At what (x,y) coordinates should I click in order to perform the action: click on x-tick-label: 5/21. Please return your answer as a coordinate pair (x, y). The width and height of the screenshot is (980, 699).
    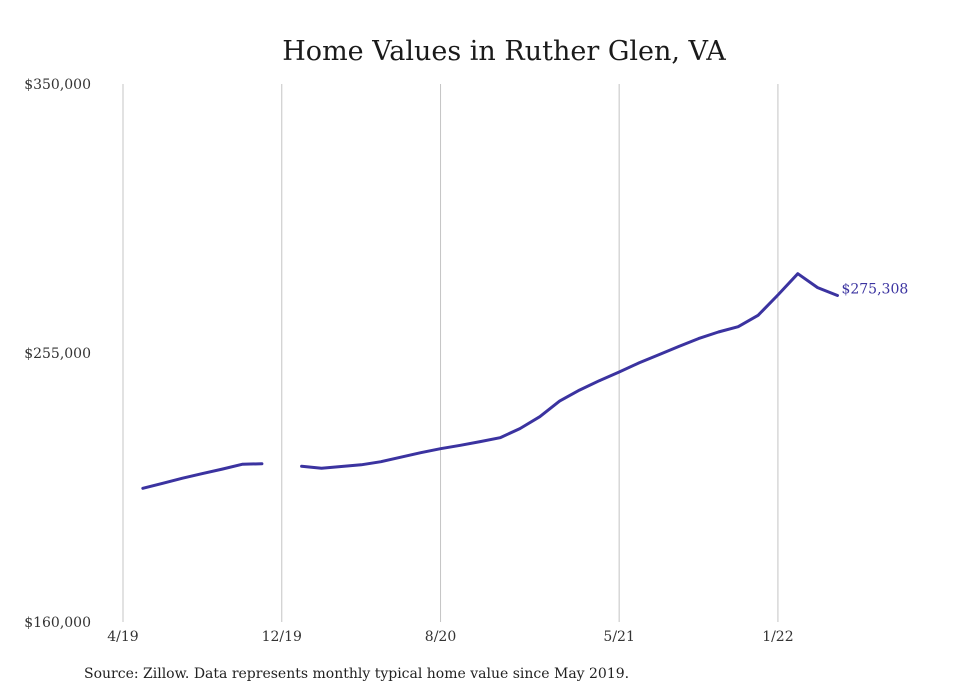
    Looking at the image, I should click on (618, 637).